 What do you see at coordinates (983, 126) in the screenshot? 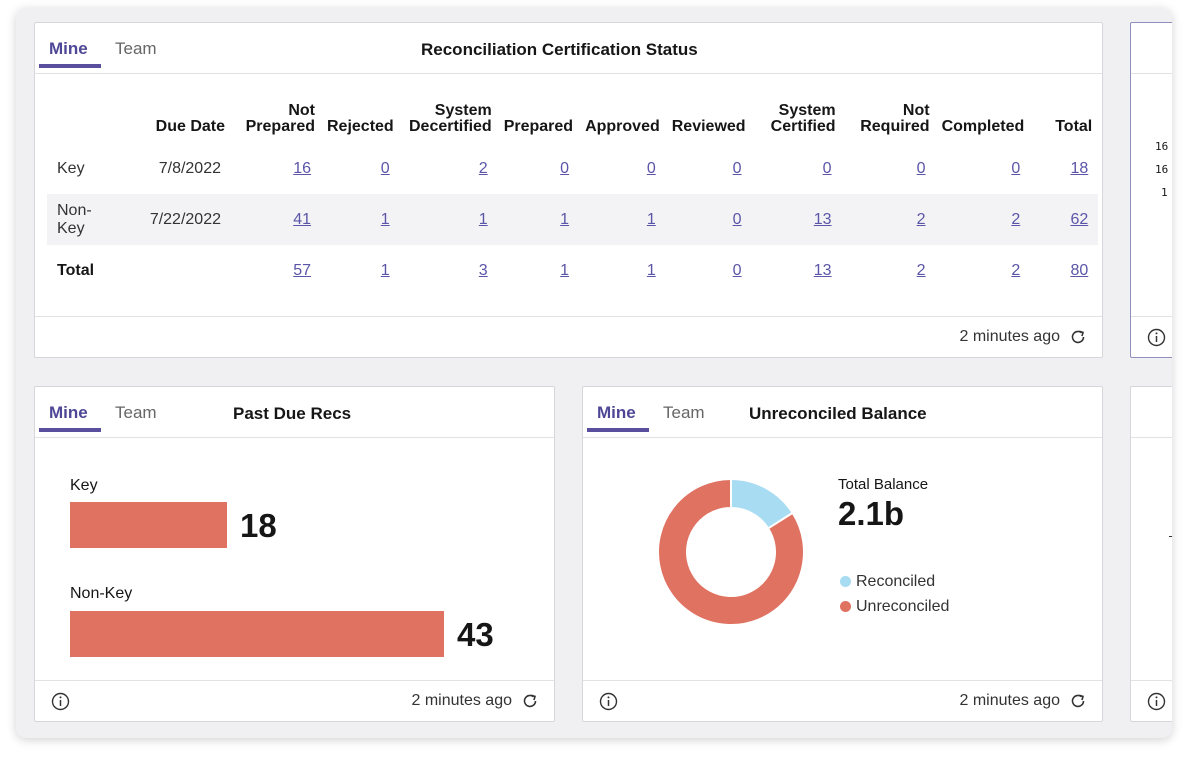
I see `column-header-label: Completed` at bounding box center [983, 126].